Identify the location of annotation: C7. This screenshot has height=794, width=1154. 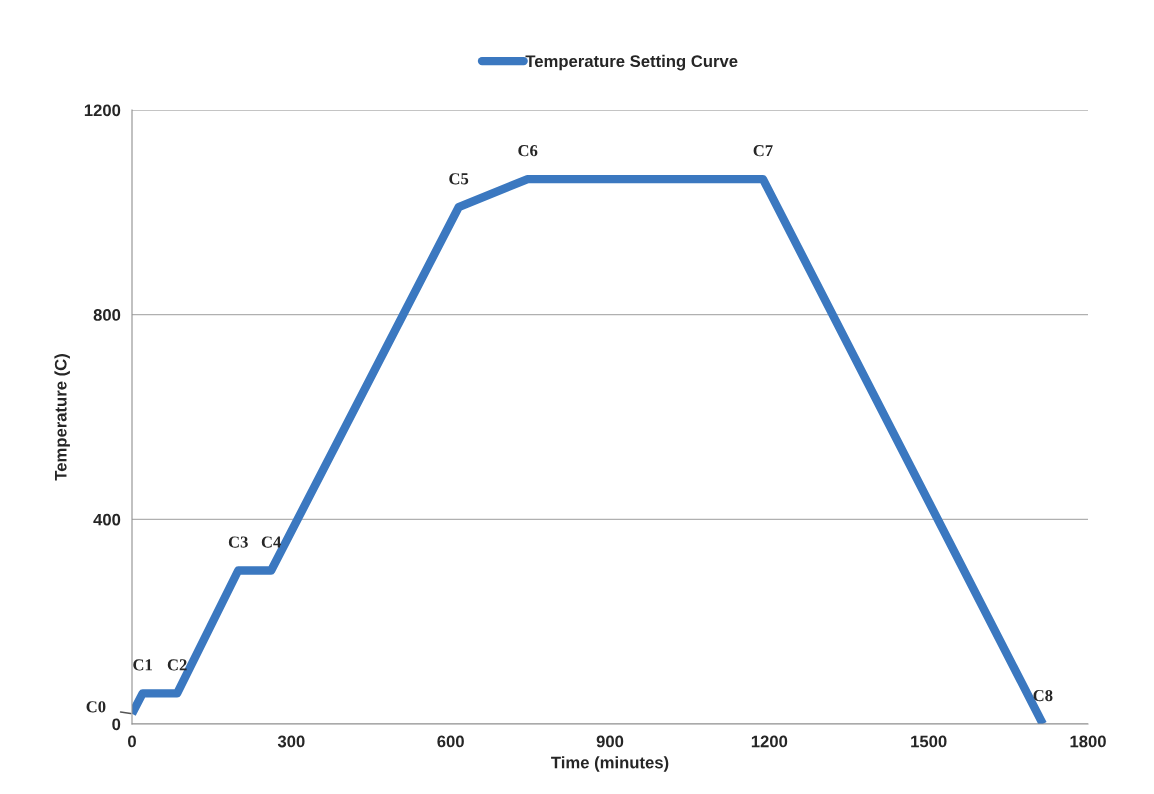
(763, 151).